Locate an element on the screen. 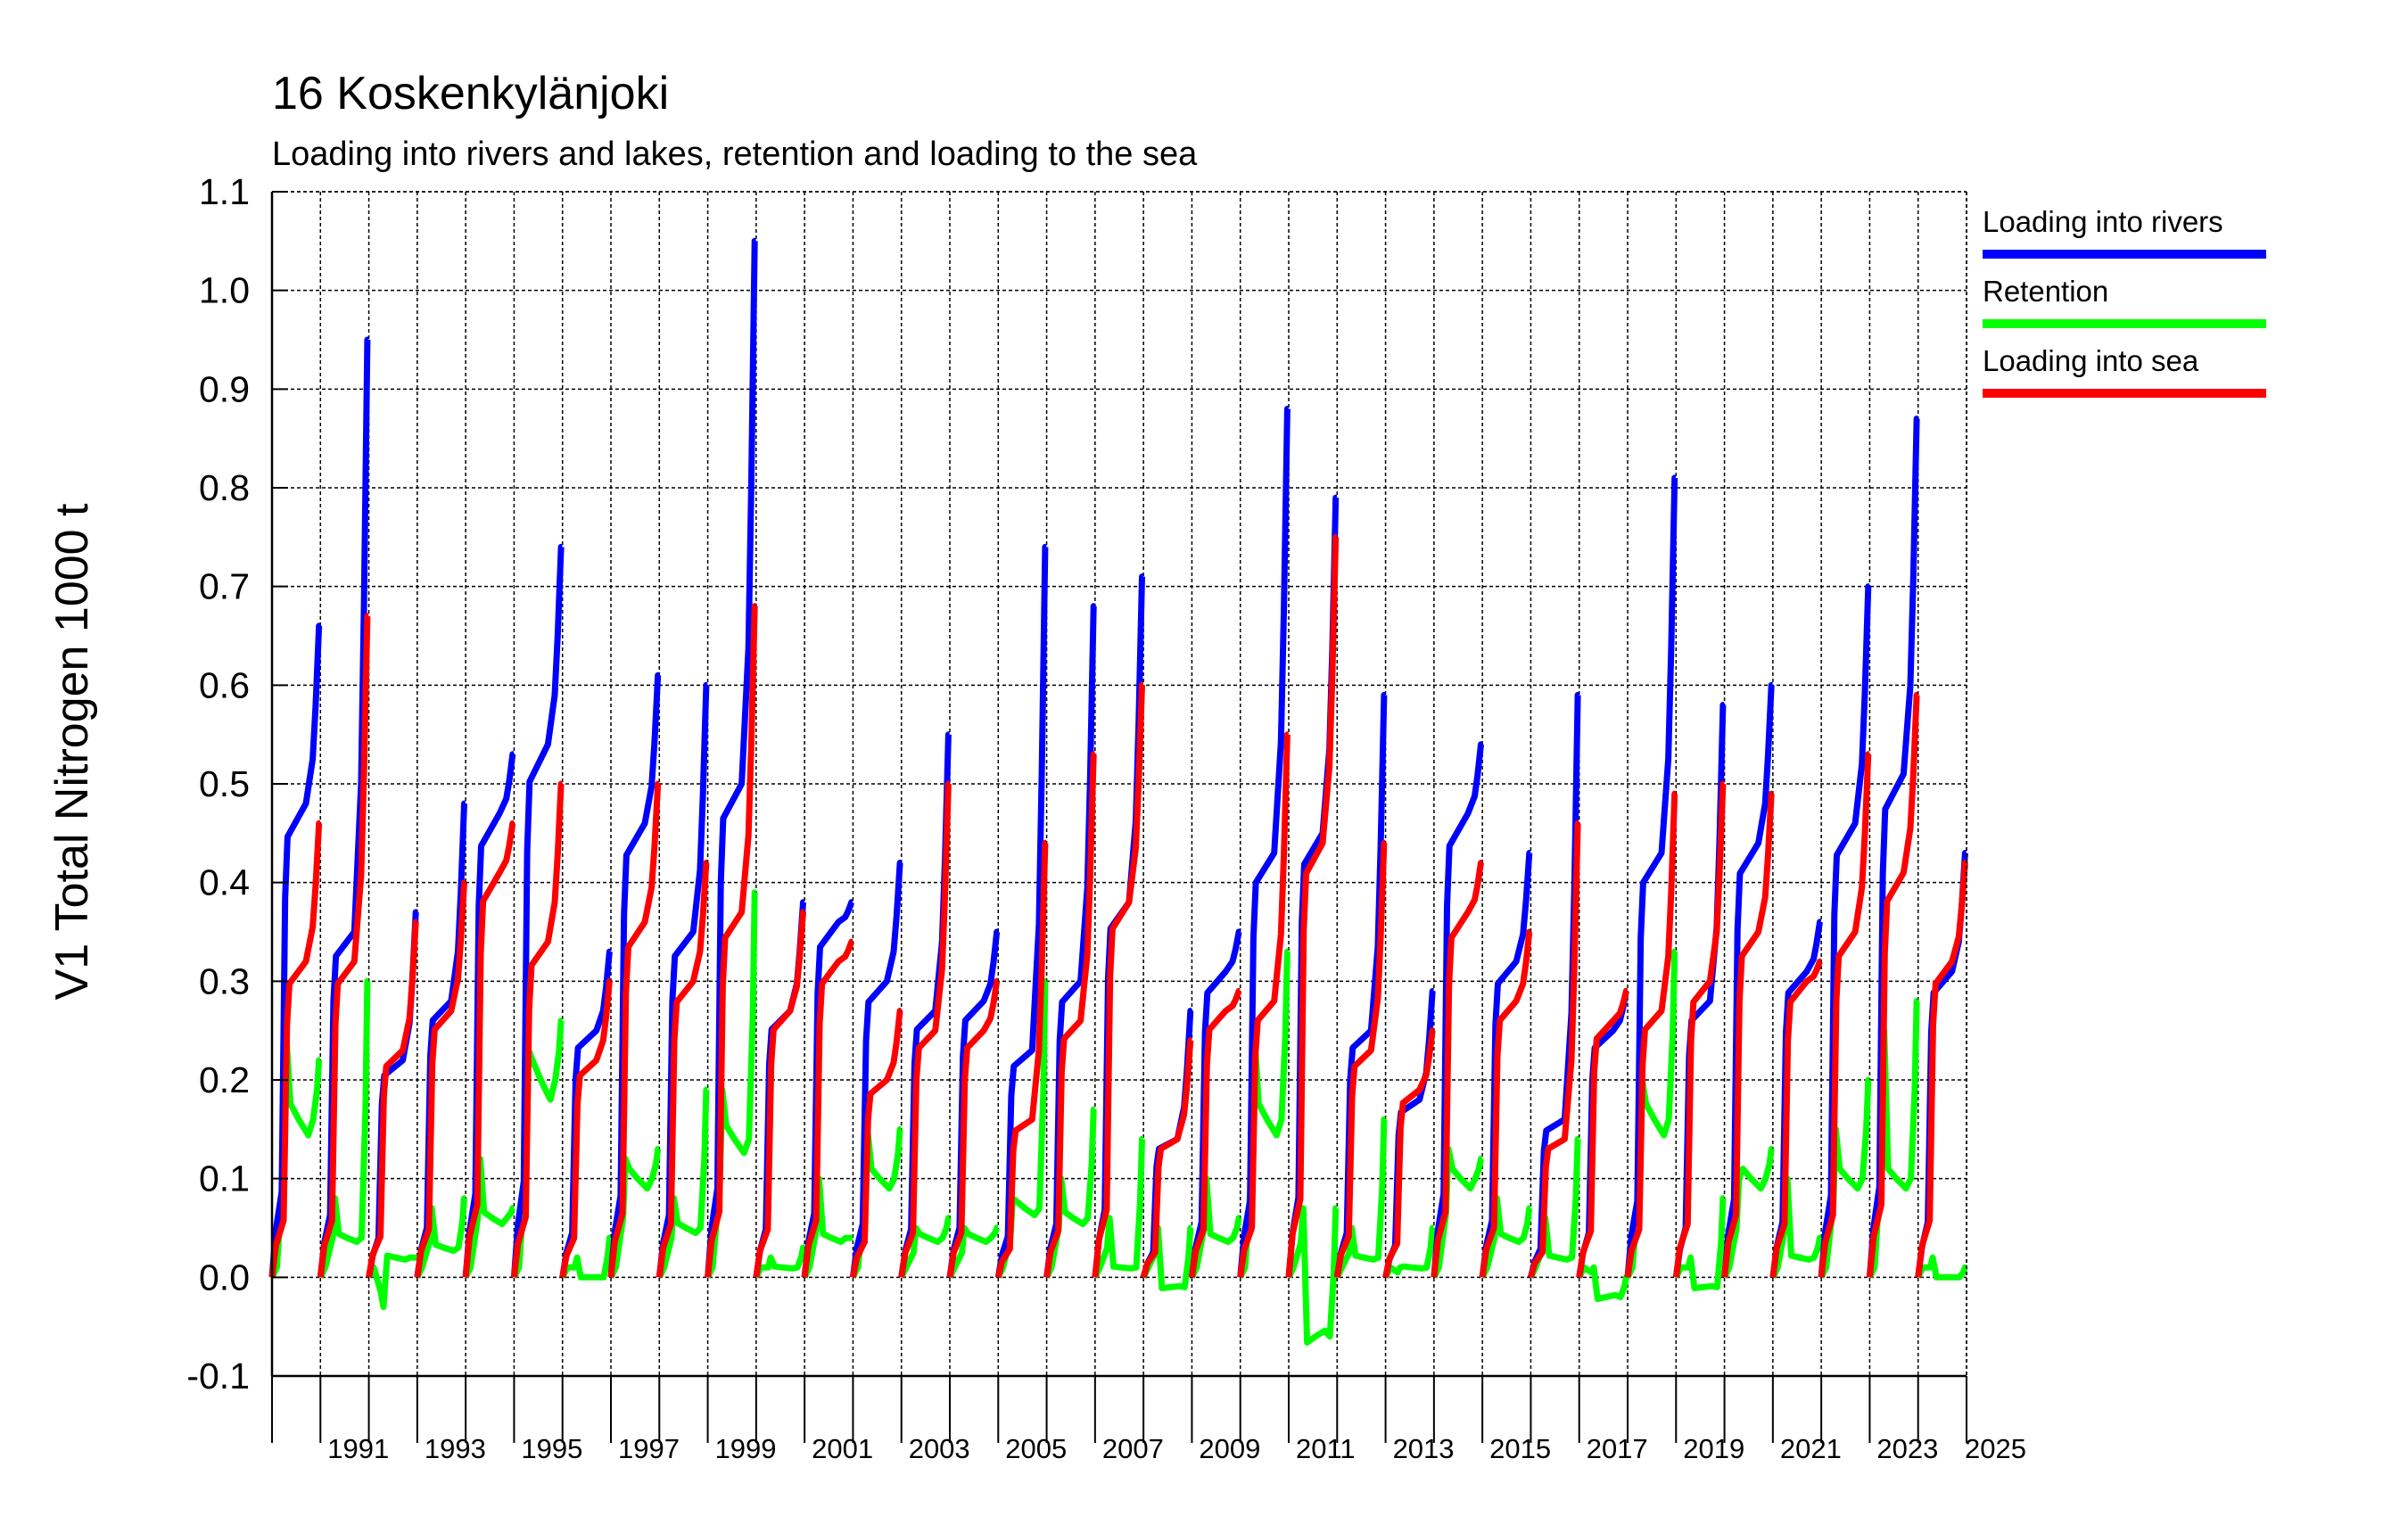 The height and width of the screenshot is (1516, 2408). sea-line-1992 is located at coordinates (392, 1098).